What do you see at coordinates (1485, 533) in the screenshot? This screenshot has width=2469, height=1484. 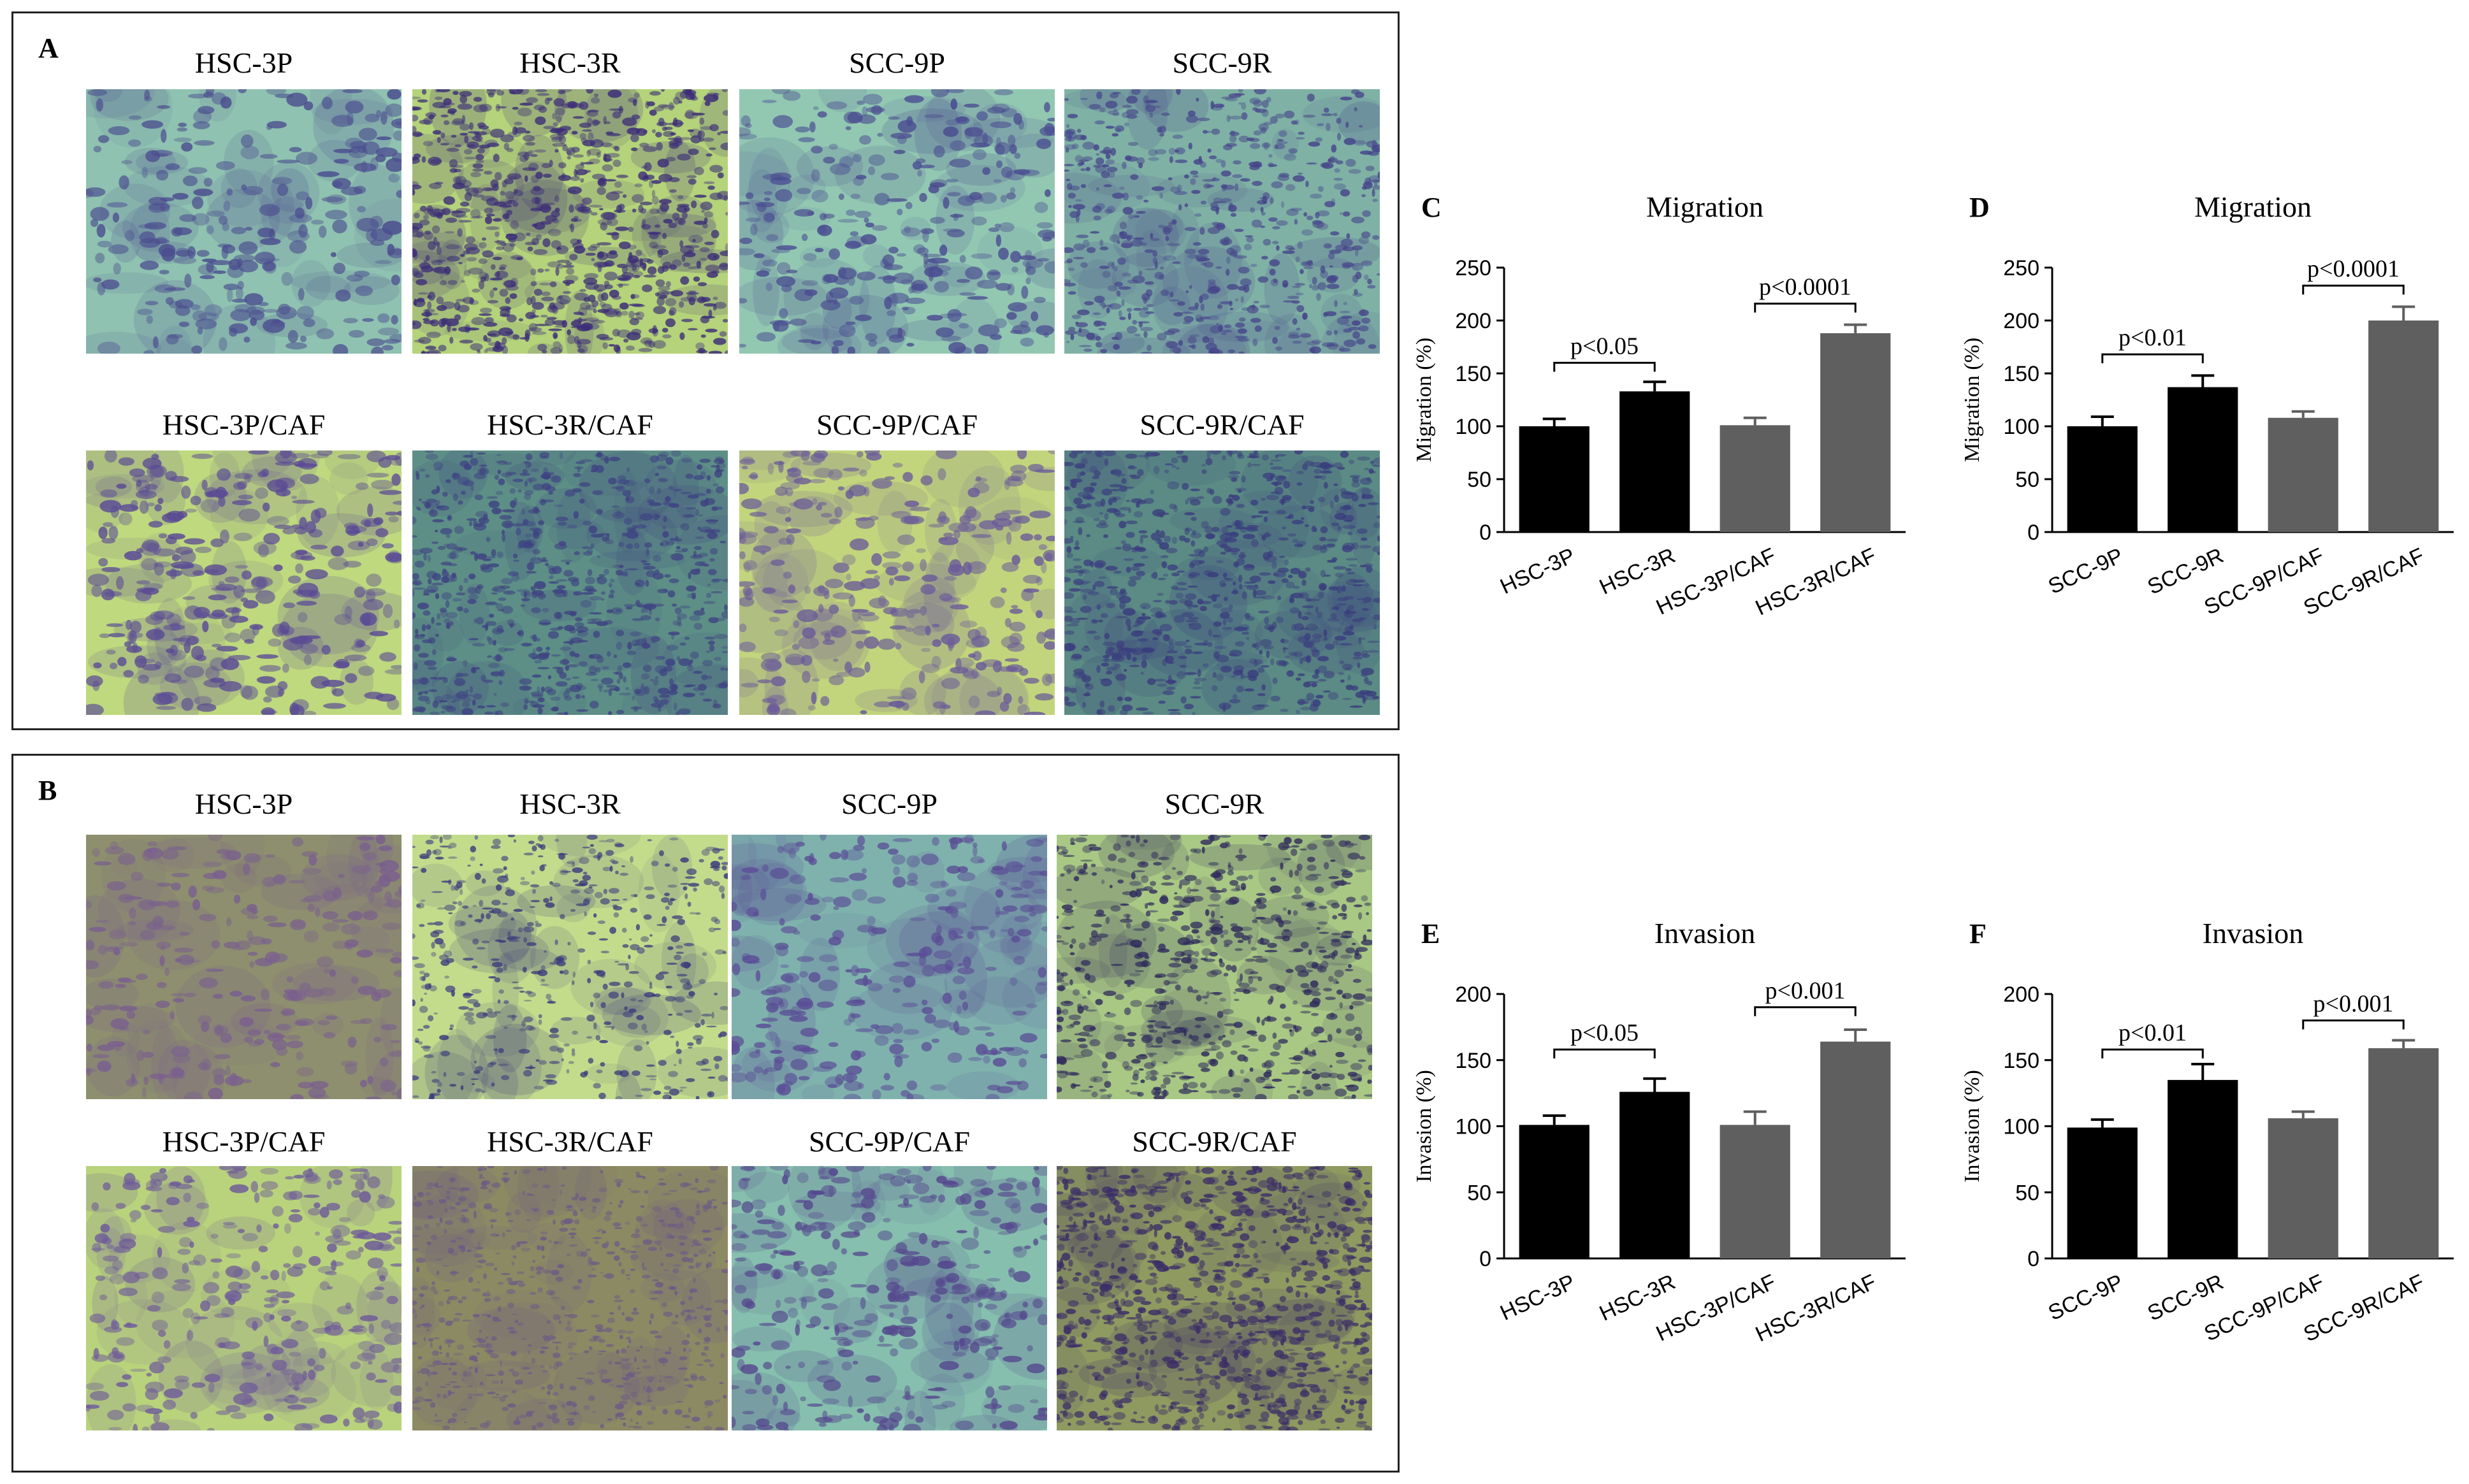 I see `chart-c-ytick-label: 0` at bounding box center [1485, 533].